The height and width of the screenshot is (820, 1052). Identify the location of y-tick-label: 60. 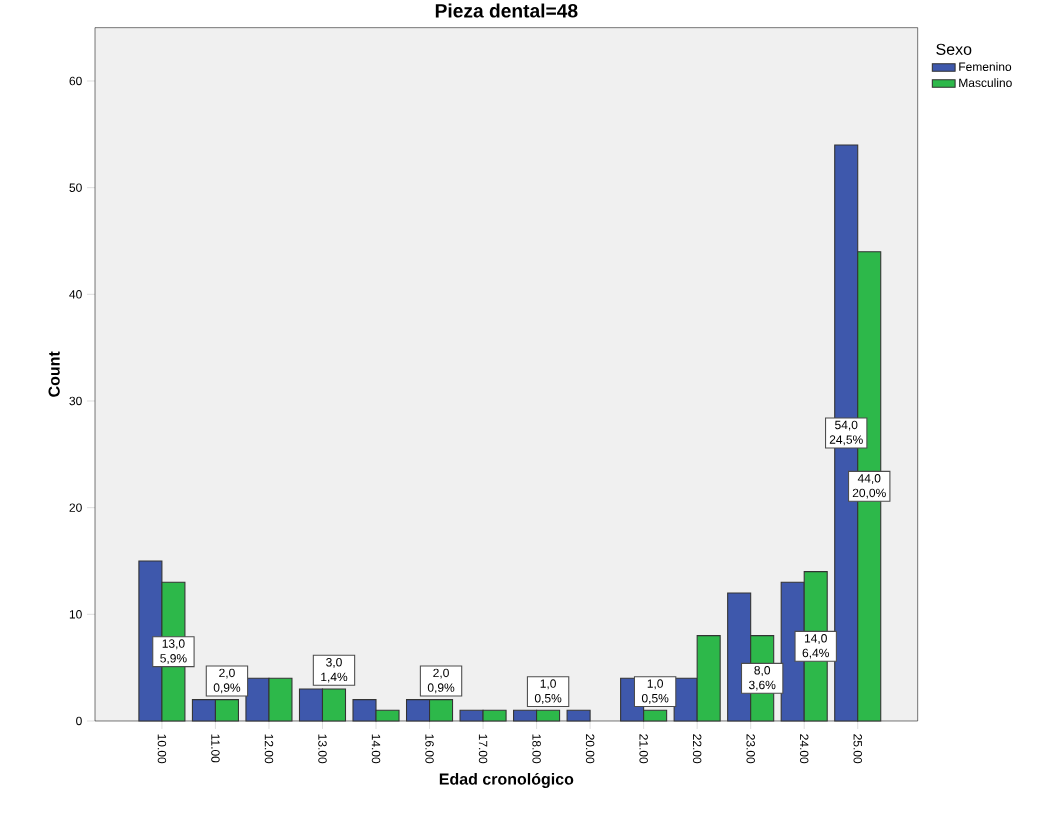
(75, 81).